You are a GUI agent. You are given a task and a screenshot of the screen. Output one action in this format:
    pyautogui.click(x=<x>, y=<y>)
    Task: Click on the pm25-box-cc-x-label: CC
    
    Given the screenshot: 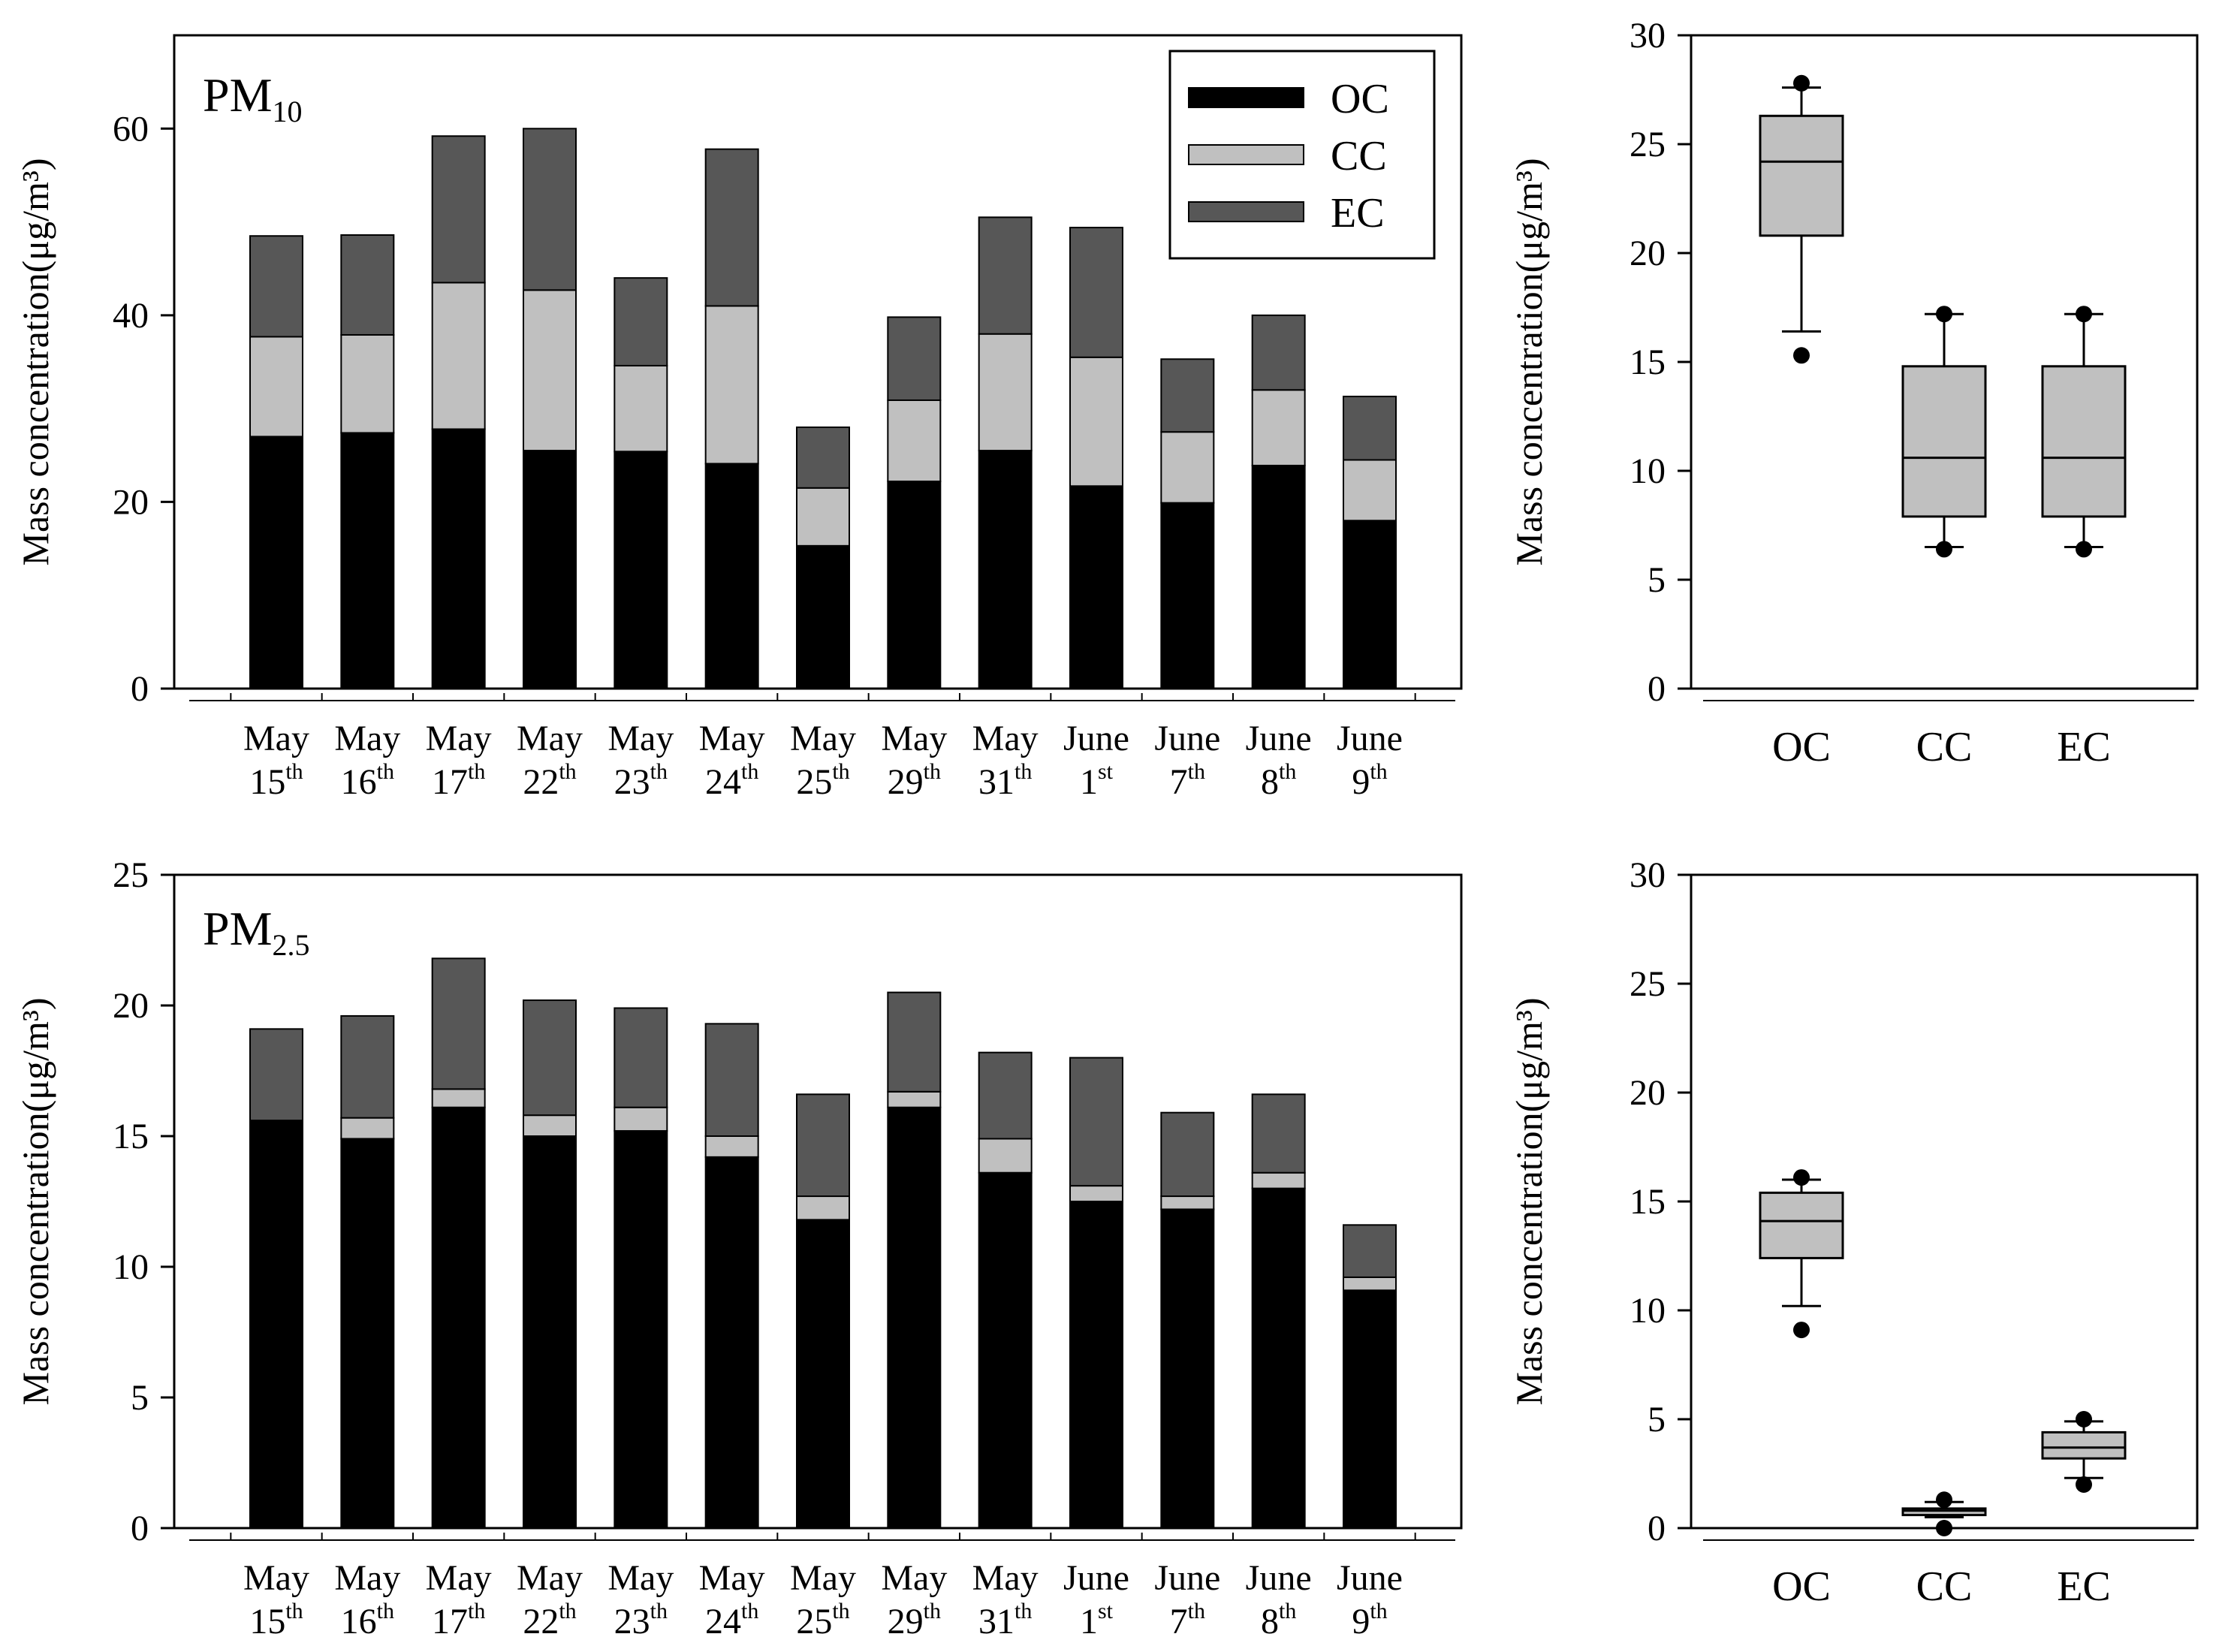 What is the action you would take?
    pyautogui.click(x=1945, y=1586)
    